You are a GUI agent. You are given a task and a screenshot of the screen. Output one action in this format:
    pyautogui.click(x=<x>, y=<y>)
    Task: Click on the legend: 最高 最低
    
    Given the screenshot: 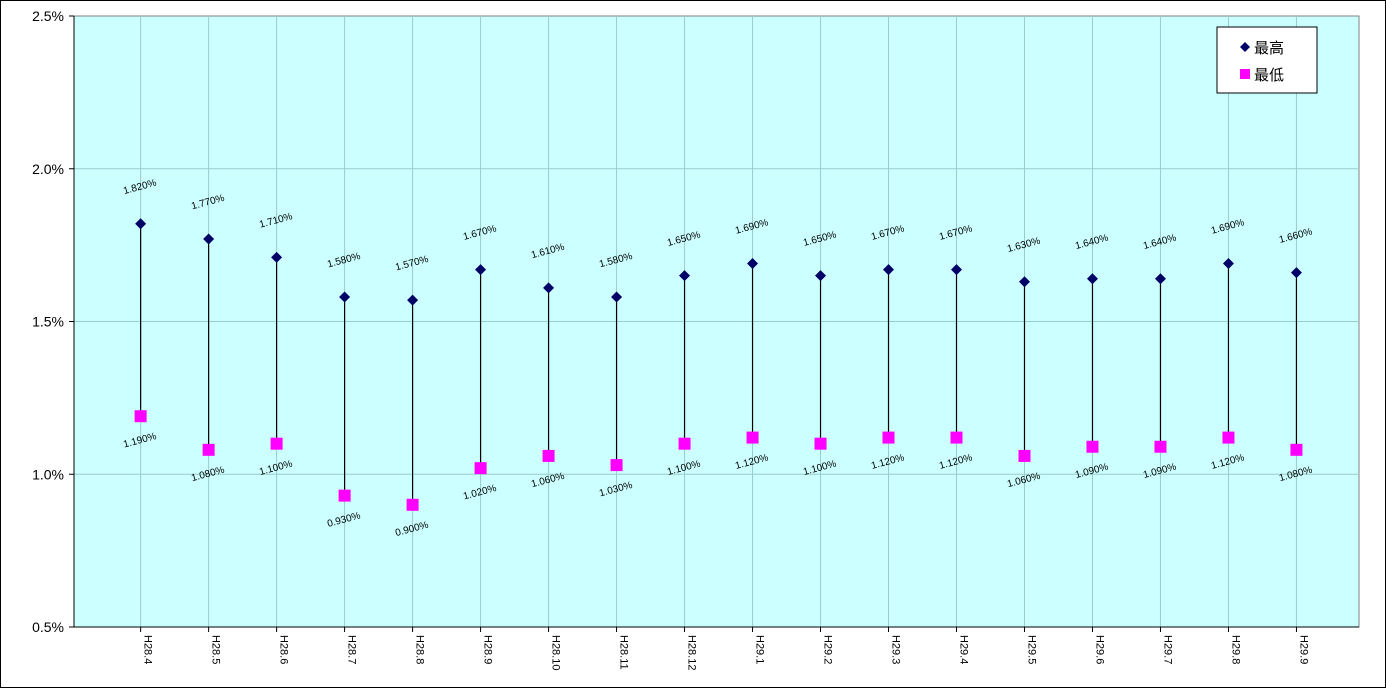 What is the action you would take?
    pyautogui.click(x=1267, y=60)
    